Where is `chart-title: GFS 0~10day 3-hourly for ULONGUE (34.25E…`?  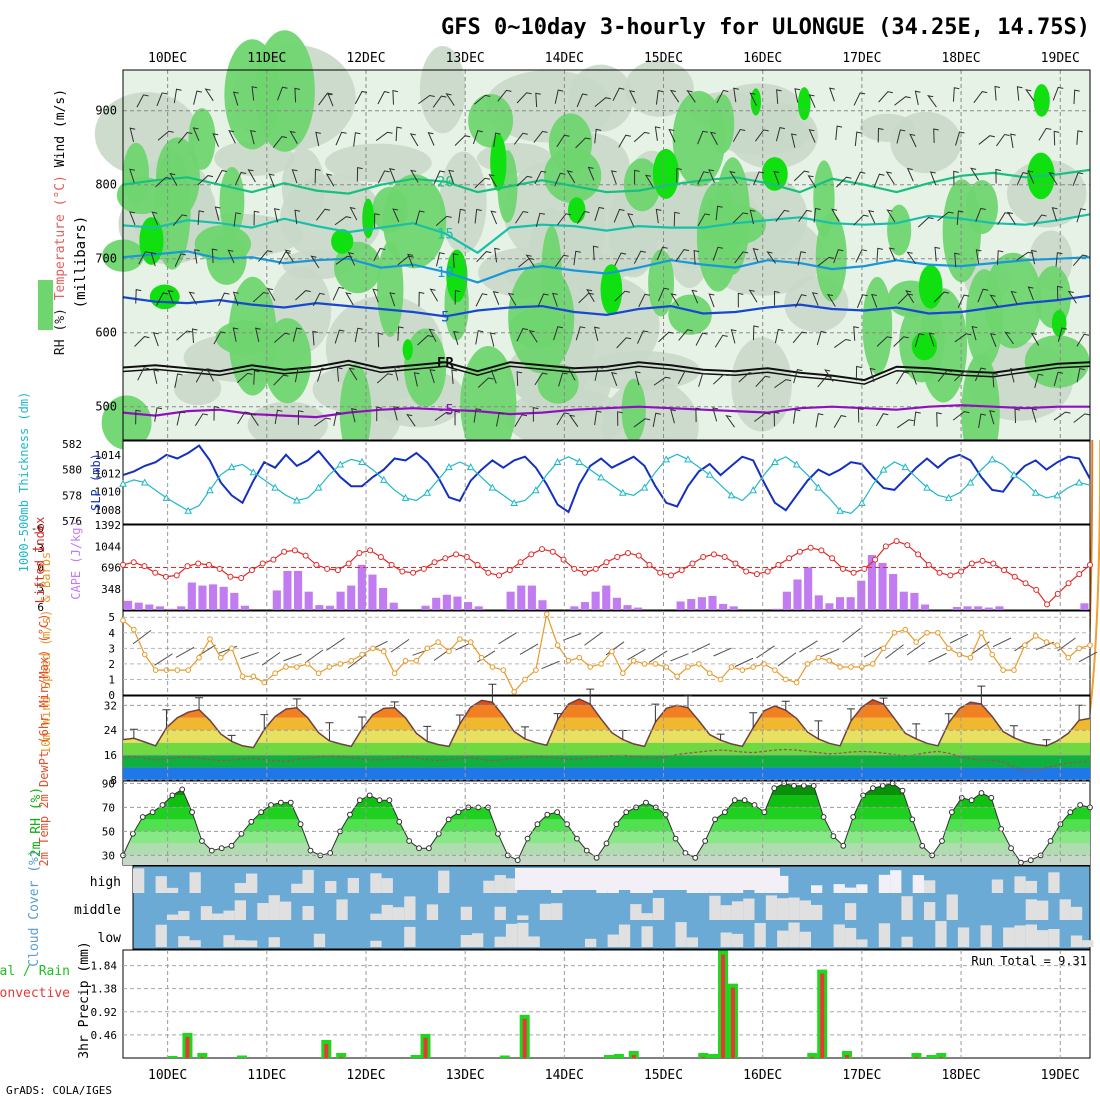
chart-title: GFS 0~10day 3-hourly for ULONGUE (34.25E… is located at coordinates (765, 27).